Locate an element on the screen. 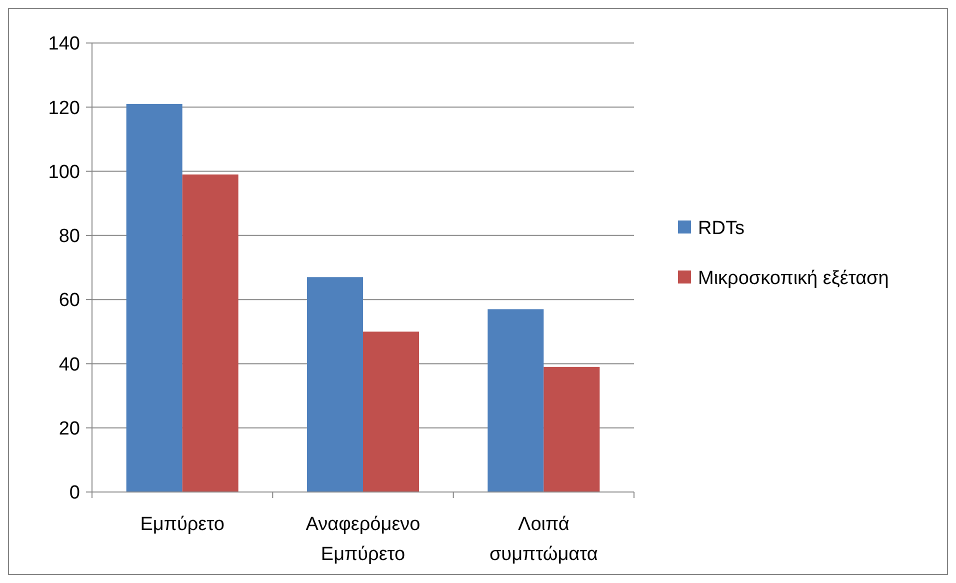 The image size is (956, 583). legend-label: Μικροσκοπική εξέταση is located at coordinates (793, 279).